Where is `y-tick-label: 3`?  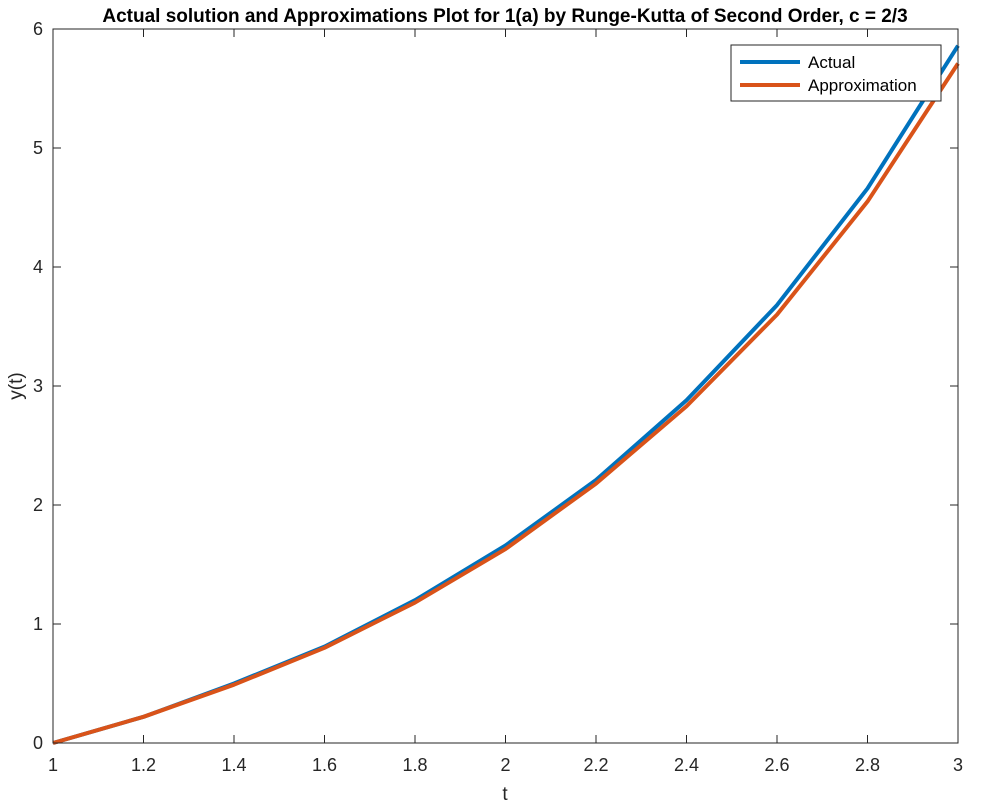
y-tick-label: 3 is located at coordinates (38, 386).